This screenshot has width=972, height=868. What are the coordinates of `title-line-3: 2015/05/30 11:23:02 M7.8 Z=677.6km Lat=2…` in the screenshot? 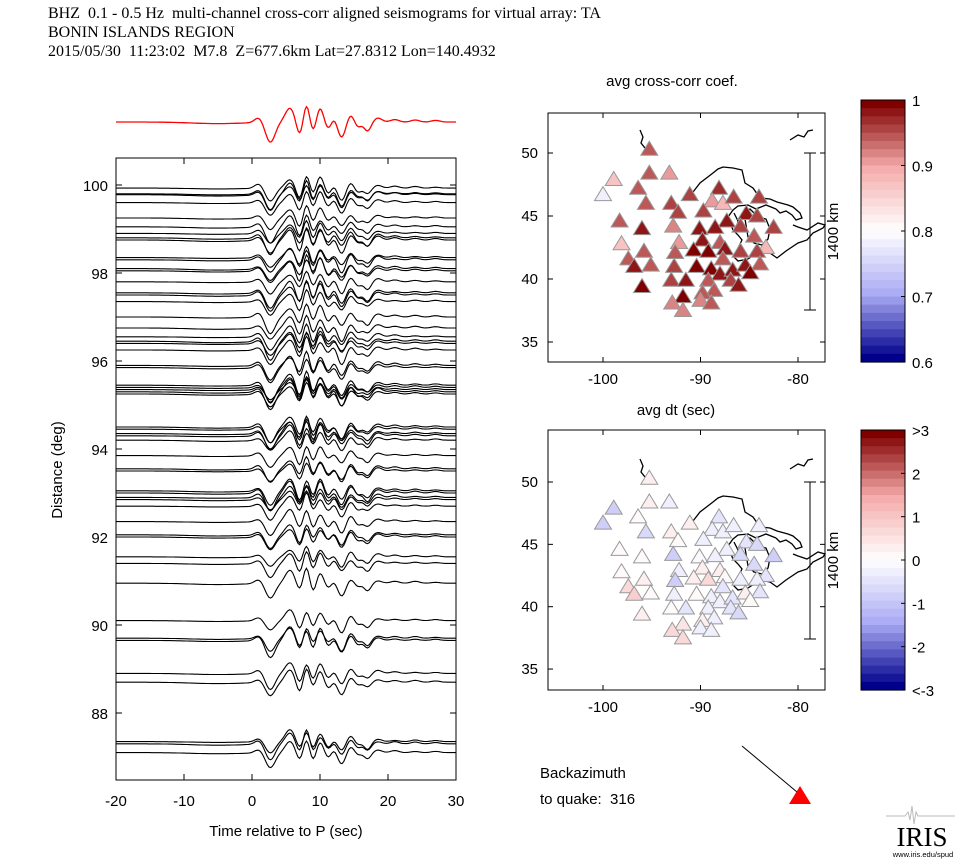 It's located at (272, 51).